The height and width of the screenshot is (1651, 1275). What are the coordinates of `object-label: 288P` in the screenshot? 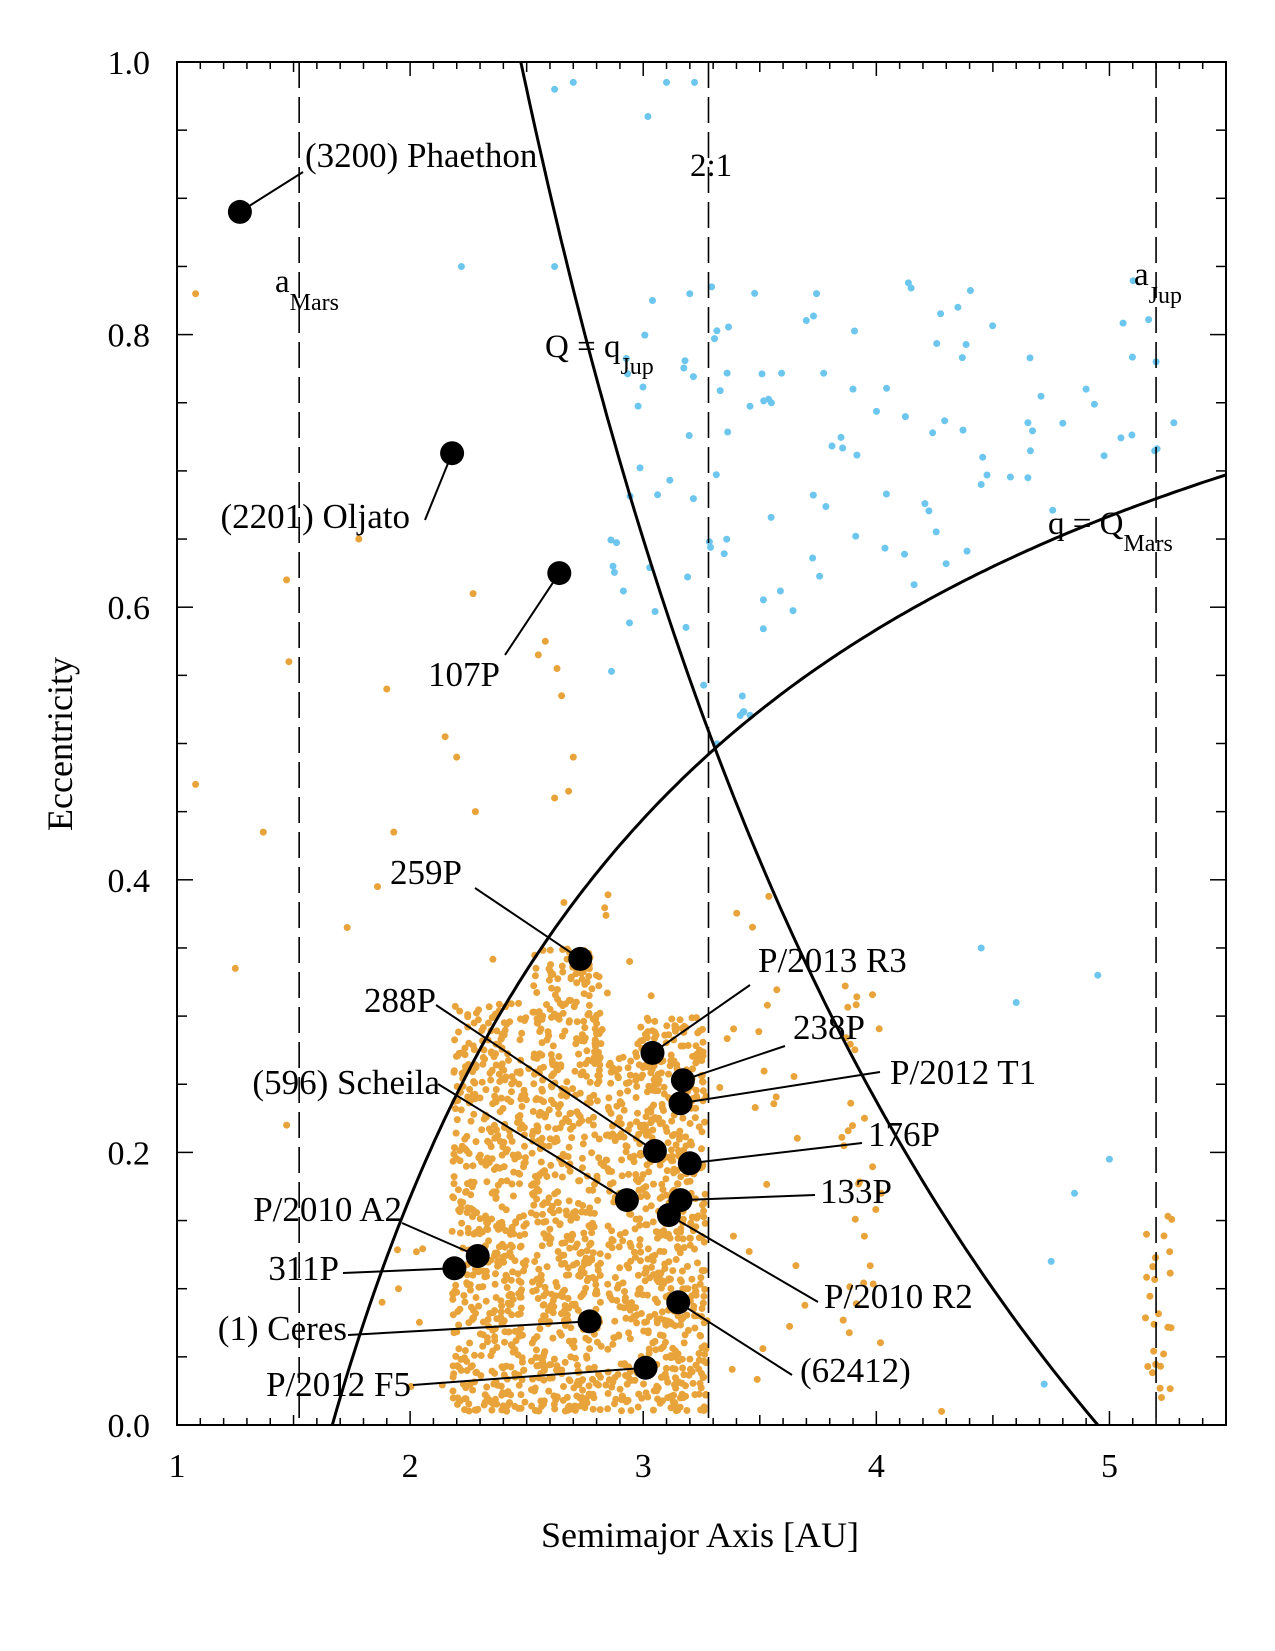 It's located at (400, 1000).